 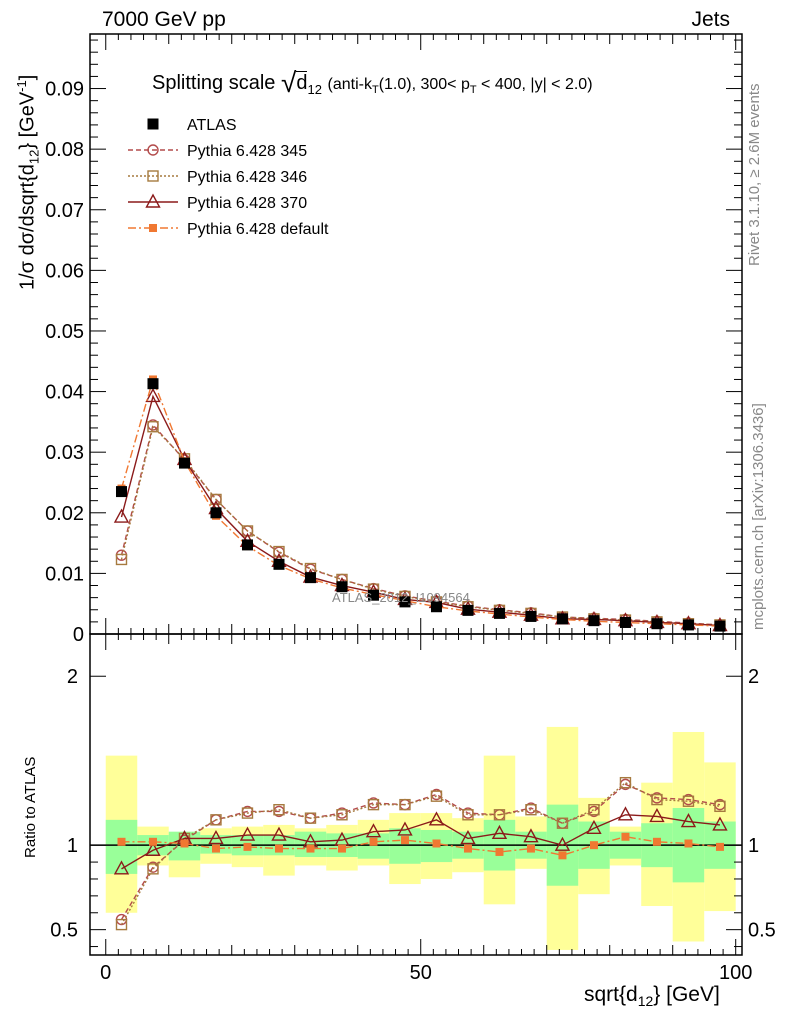 What do you see at coordinates (64, 150) in the screenshot?
I see `y-tick-label-main: 0.08` at bounding box center [64, 150].